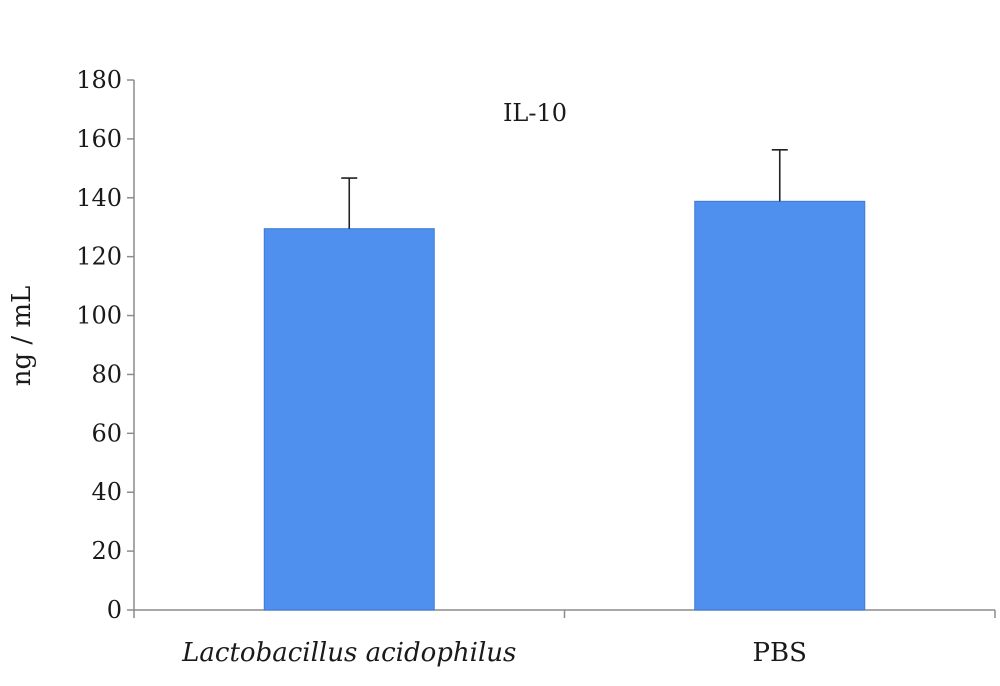 This screenshot has width=1000, height=686. I want to click on y-tick-label: 20, so click(106, 551).